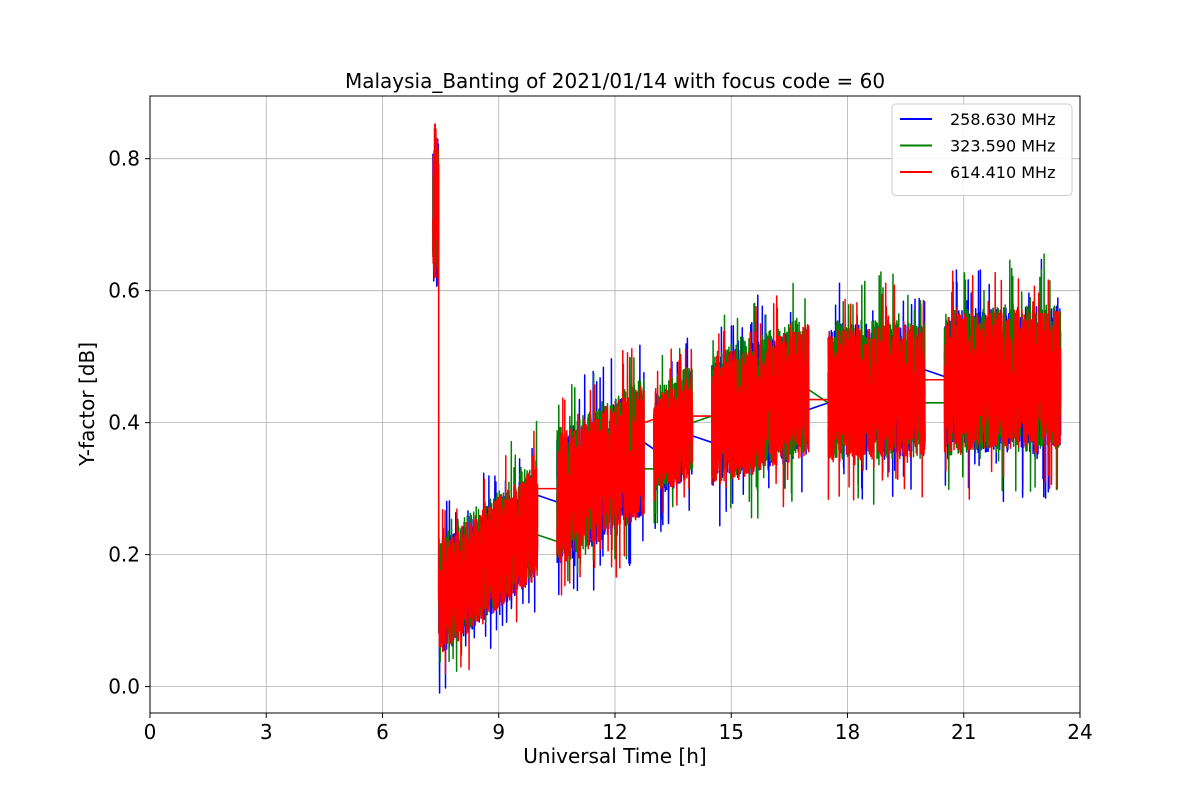 The width and height of the screenshot is (1200, 804). What do you see at coordinates (124, 687) in the screenshot?
I see `y-tick-label: 0.0` at bounding box center [124, 687].